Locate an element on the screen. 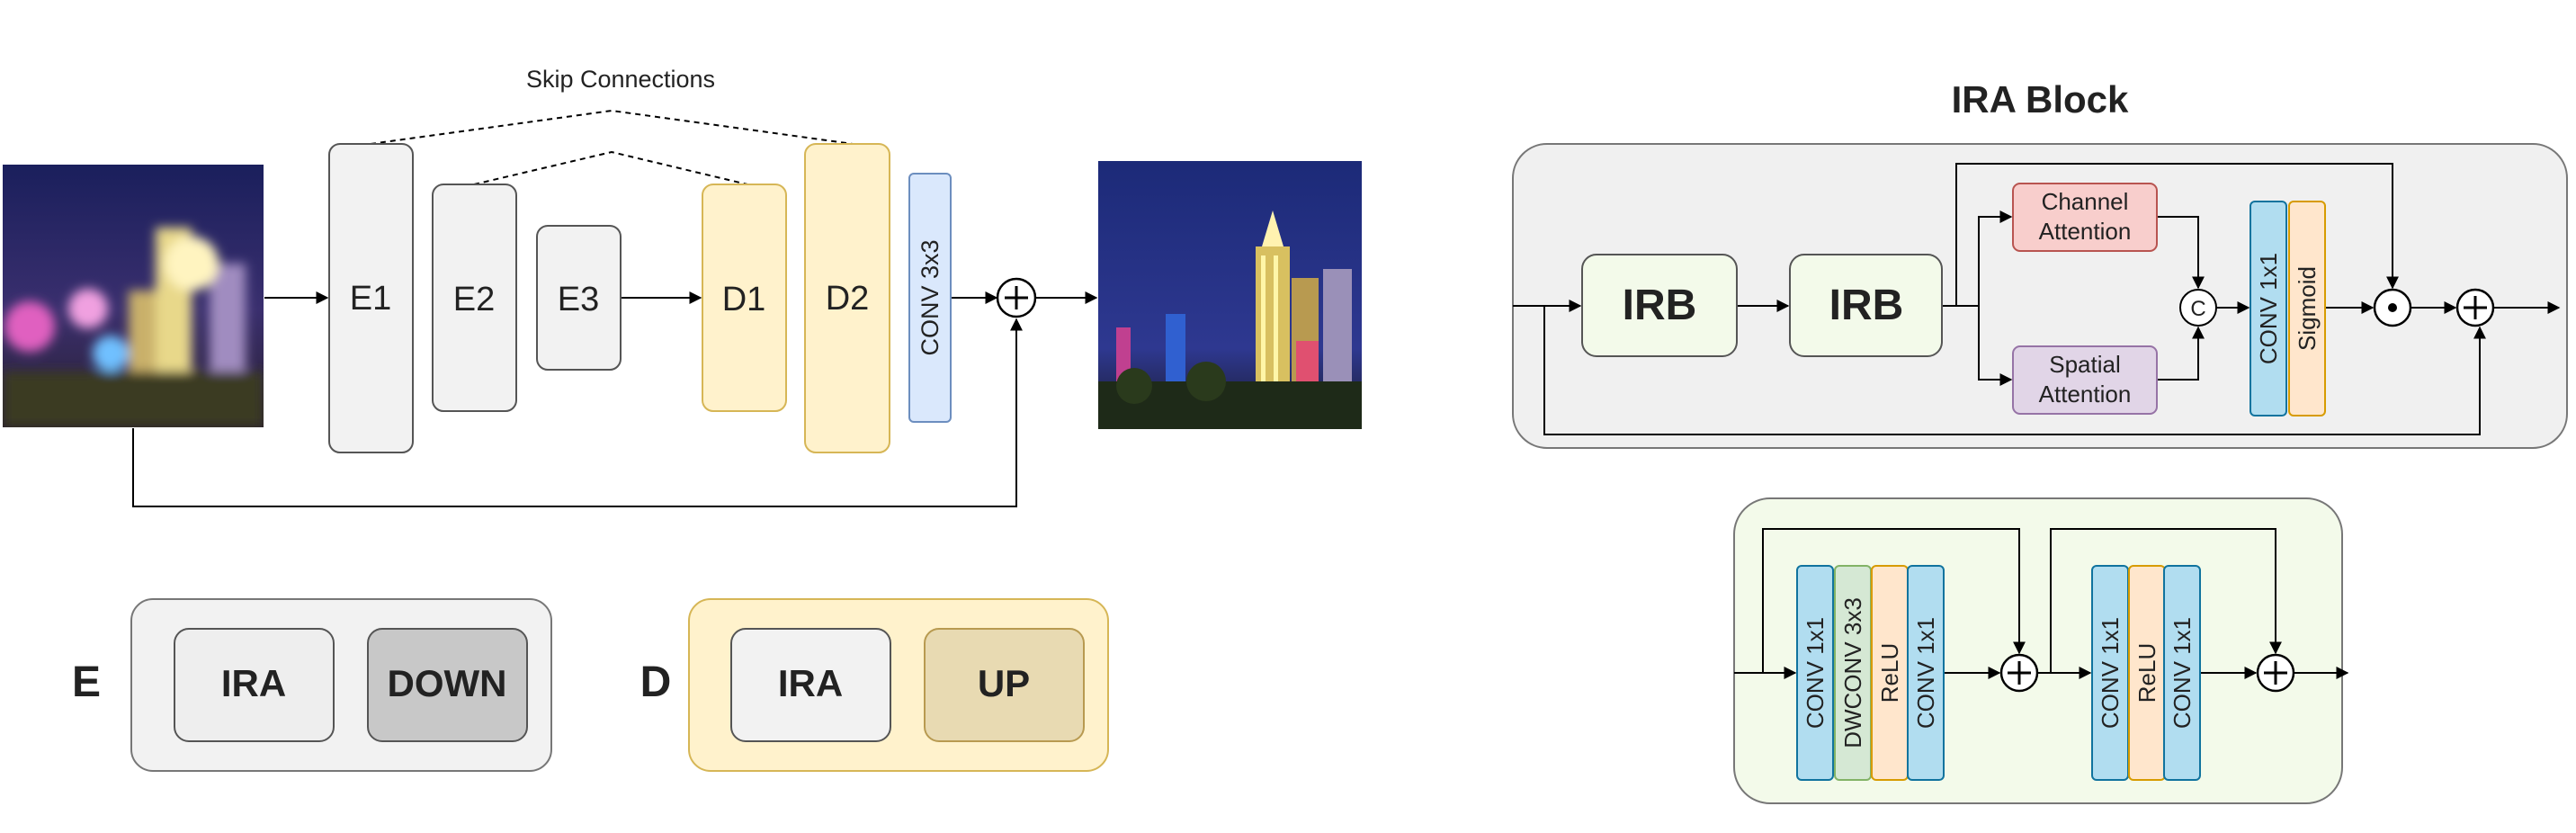 The height and width of the screenshot is (833, 2576). arrow-channel-to-concat is located at coordinates (2181, 253).